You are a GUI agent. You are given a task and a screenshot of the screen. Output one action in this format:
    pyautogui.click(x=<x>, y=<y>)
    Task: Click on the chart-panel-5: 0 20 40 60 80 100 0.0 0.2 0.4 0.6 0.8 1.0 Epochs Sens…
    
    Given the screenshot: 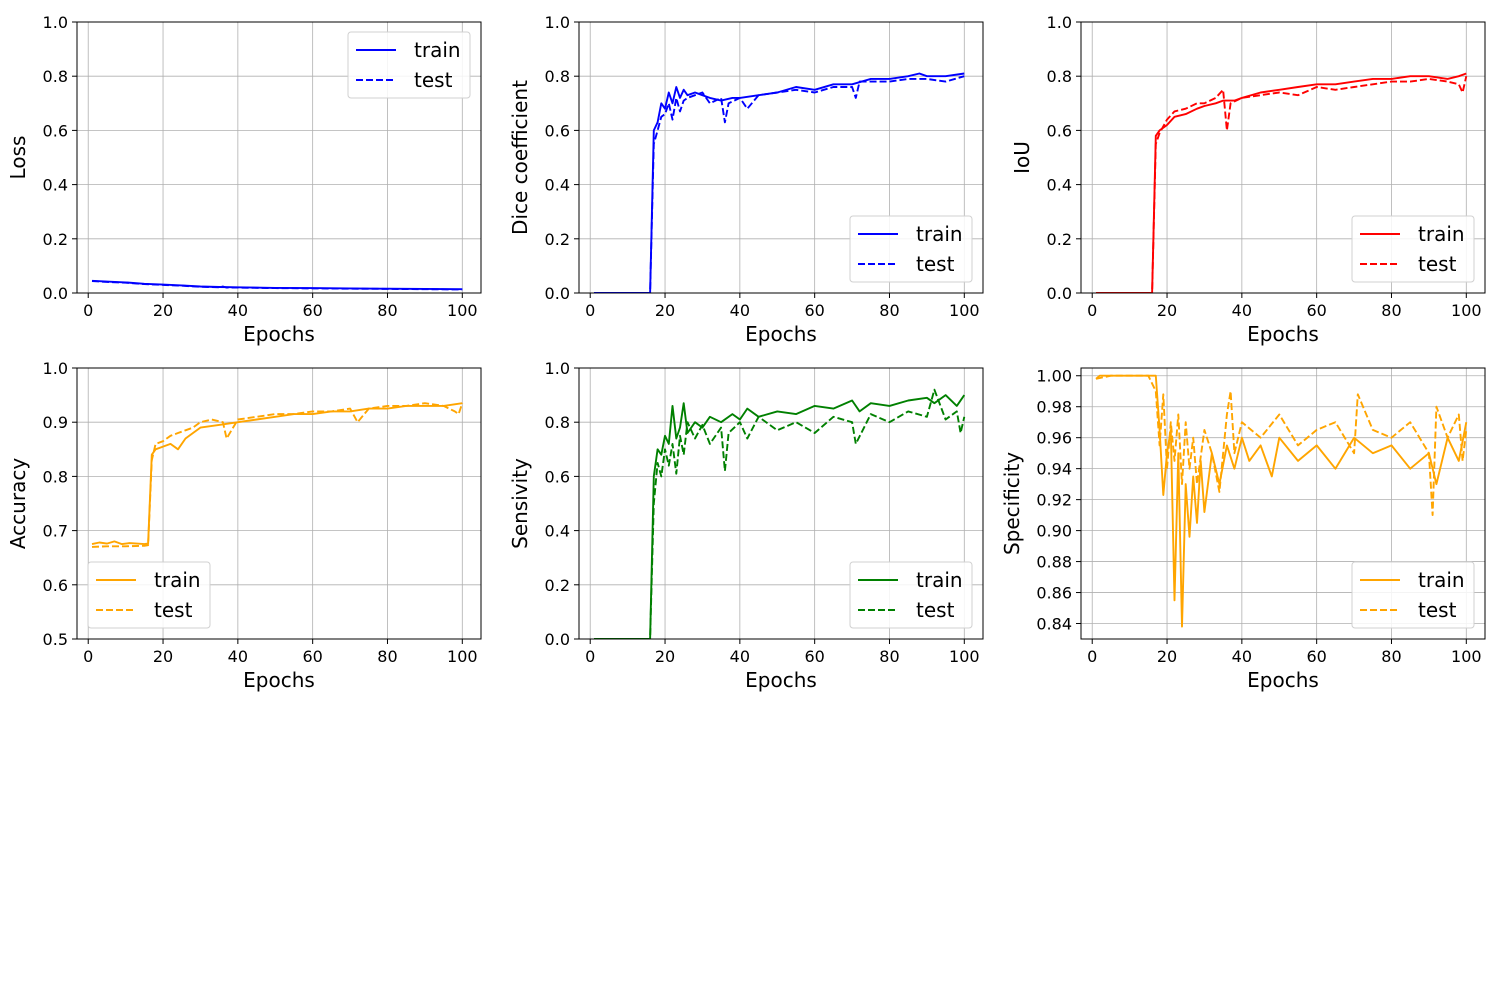 What is the action you would take?
    pyautogui.click(x=746, y=525)
    